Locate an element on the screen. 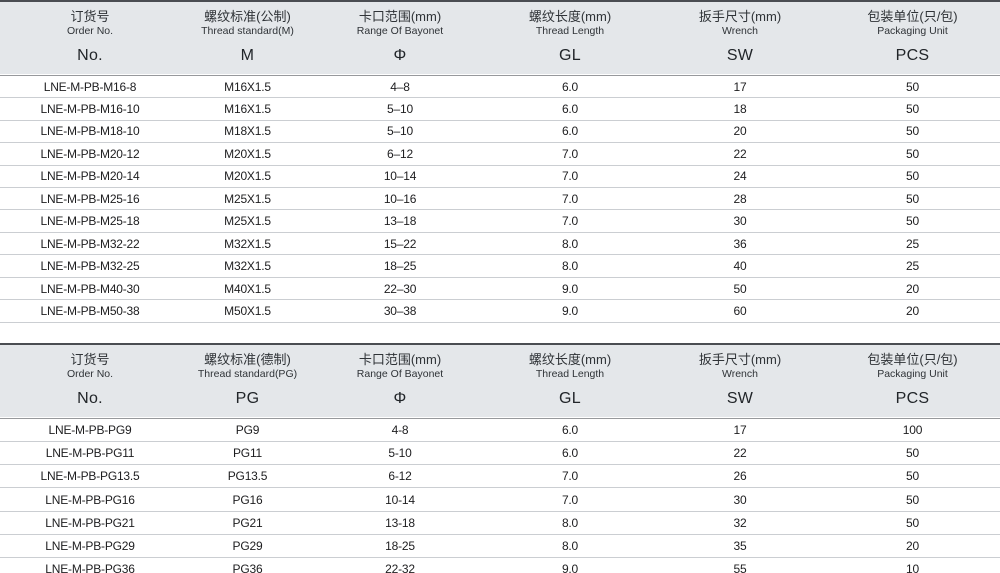 Image resolution: width=1000 pixels, height=573 pixels. table-cell: M16X1.5 is located at coordinates (247, 86).